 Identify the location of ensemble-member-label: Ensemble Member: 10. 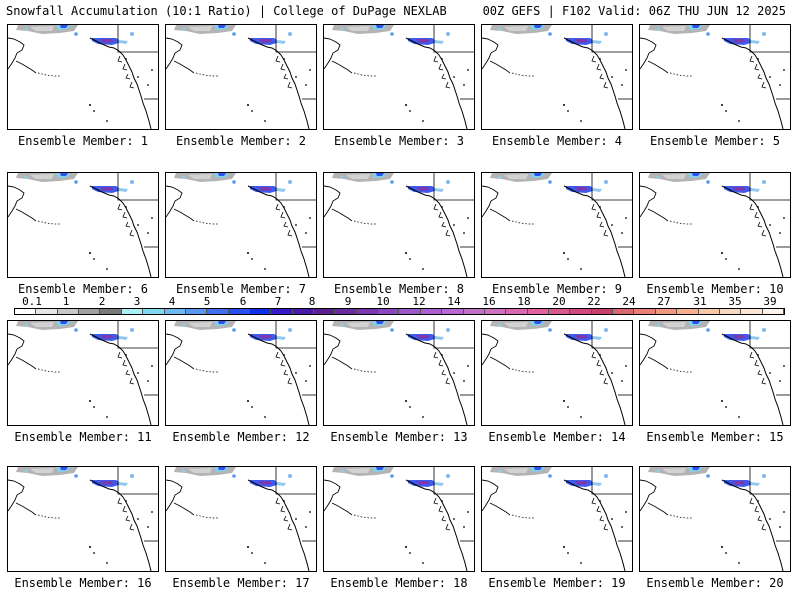
(715, 289).